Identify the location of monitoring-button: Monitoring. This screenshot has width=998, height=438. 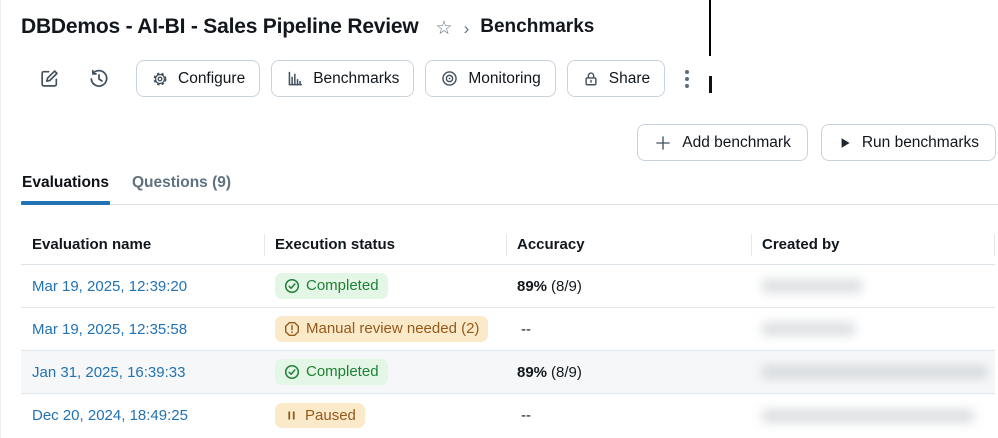
(490, 78).